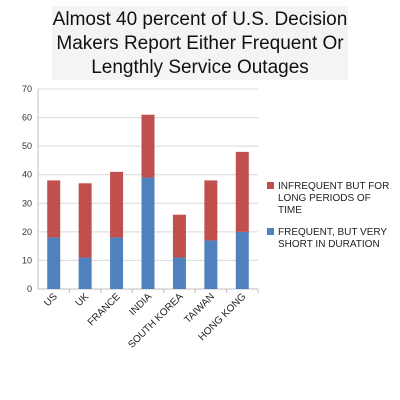  I want to click on y-tick-label: 0, so click(29, 289).